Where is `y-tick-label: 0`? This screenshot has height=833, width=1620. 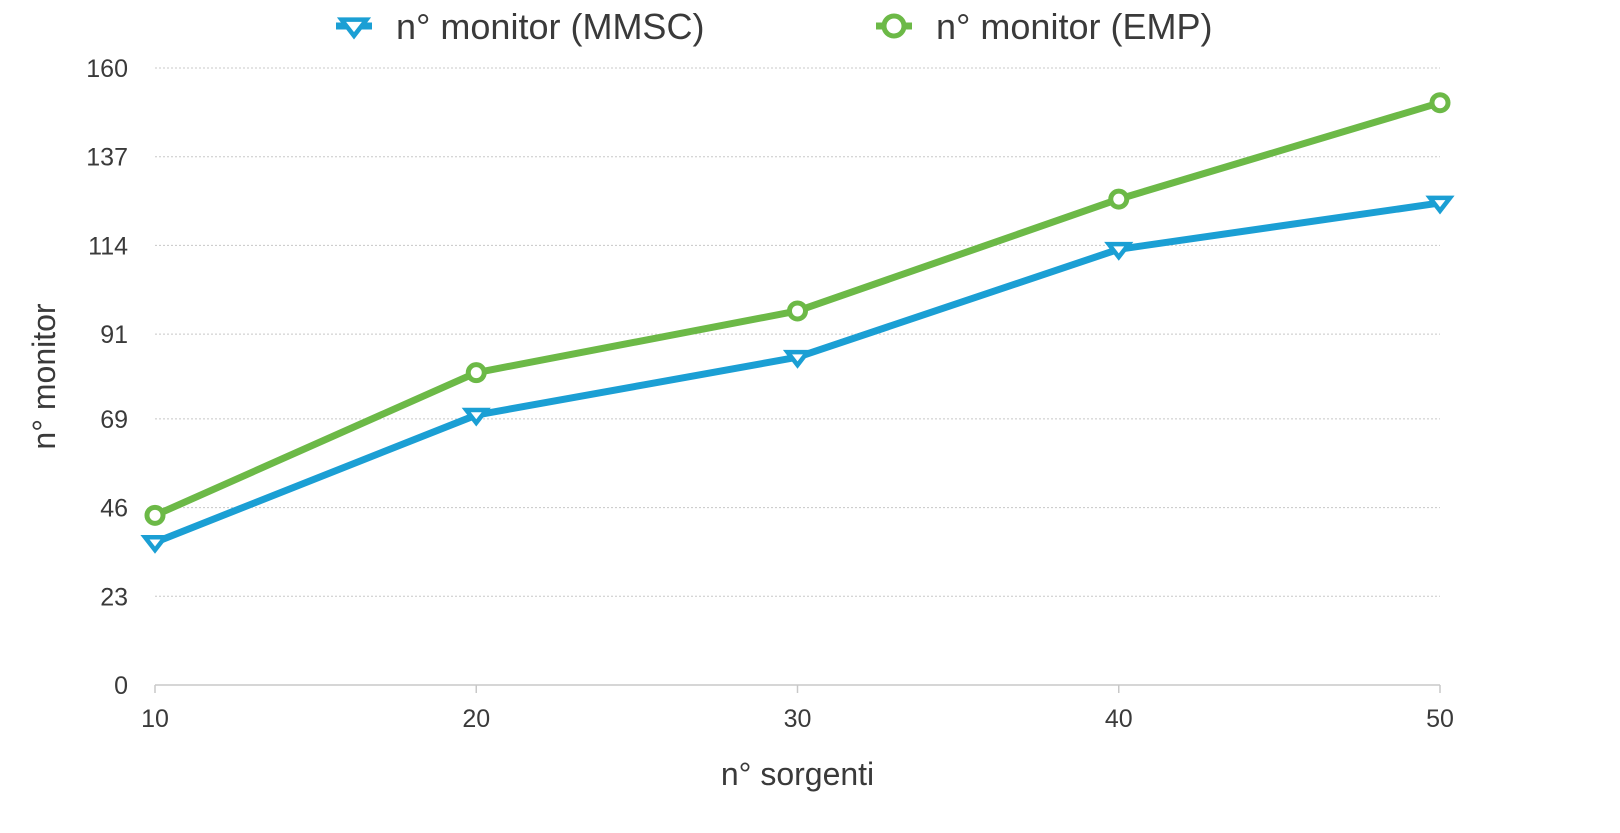 y-tick-label: 0 is located at coordinates (121, 686).